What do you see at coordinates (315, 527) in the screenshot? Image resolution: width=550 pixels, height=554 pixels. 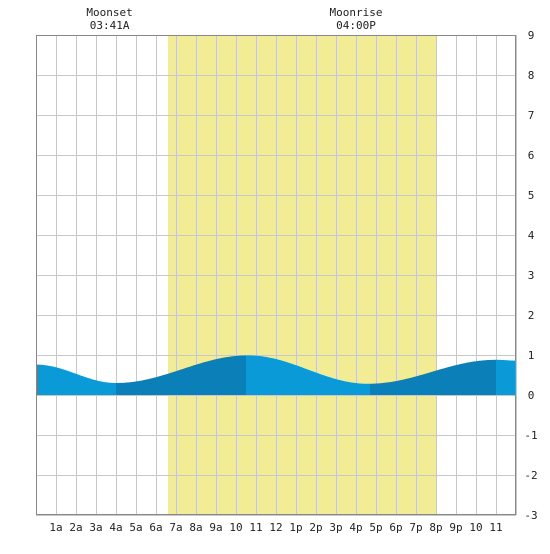 I see `x-tick-label: 2p` at bounding box center [315, 527].